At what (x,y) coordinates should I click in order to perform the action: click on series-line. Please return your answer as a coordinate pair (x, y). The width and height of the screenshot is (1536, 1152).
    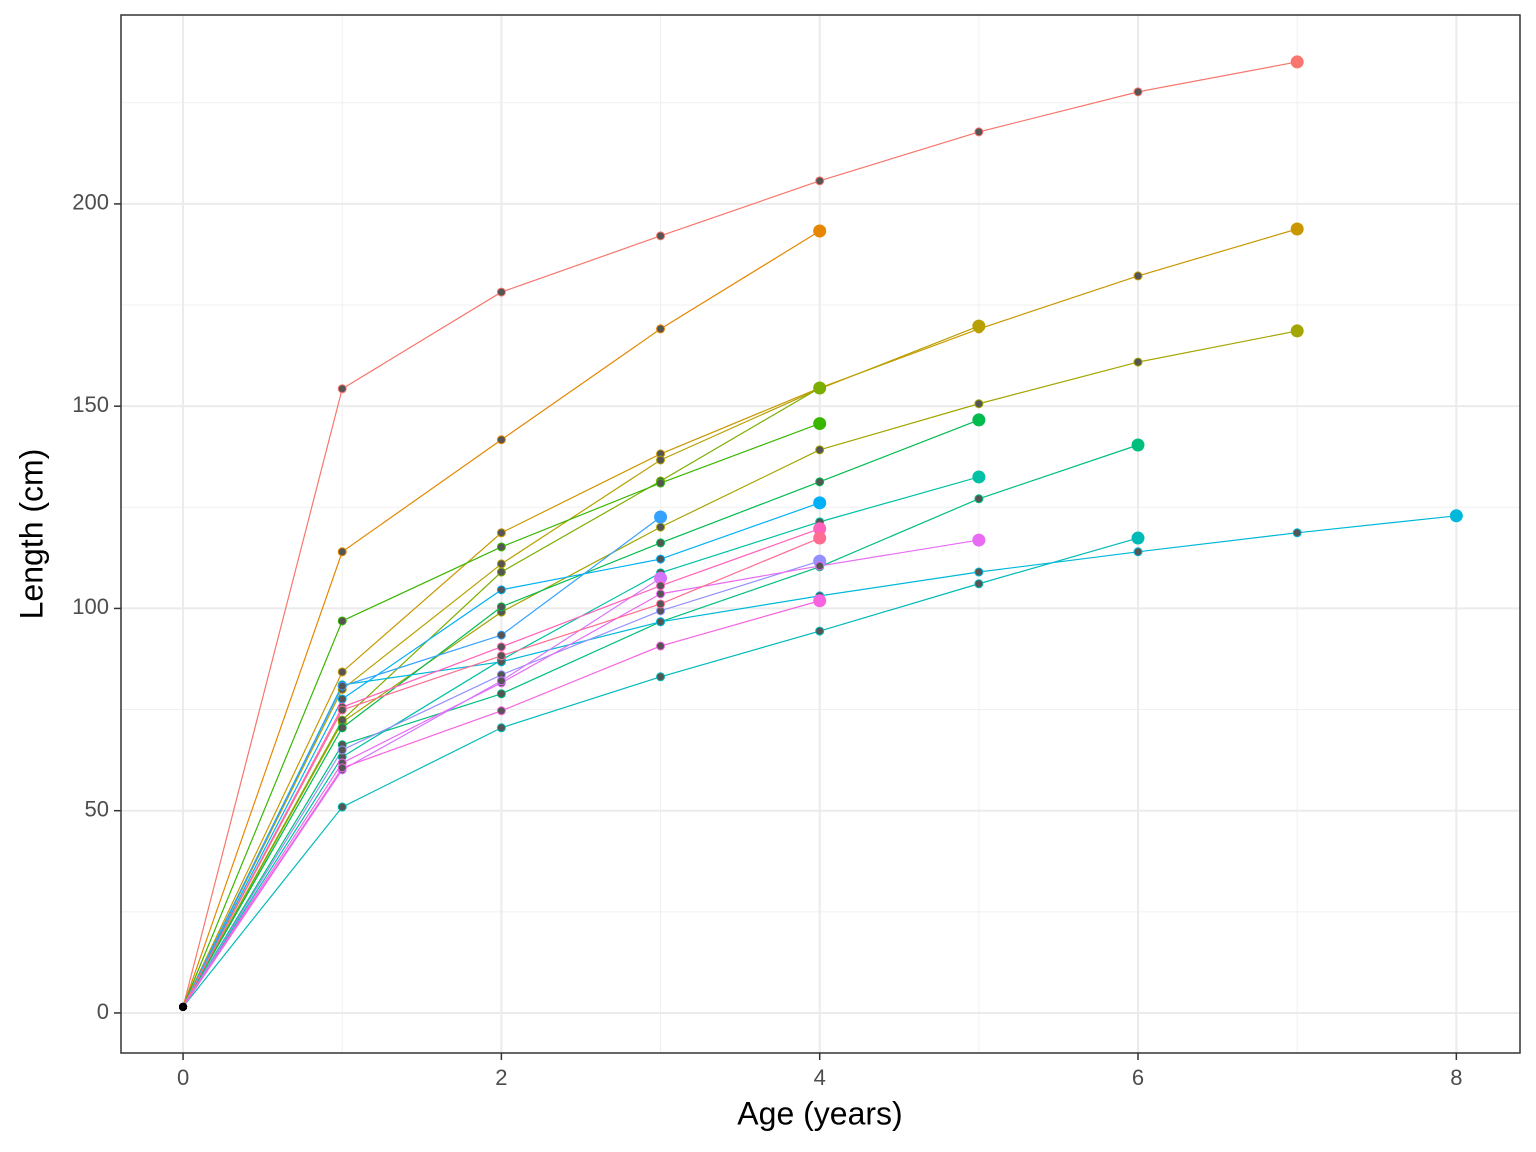
    Looking at the image, I should click on (421, 762).